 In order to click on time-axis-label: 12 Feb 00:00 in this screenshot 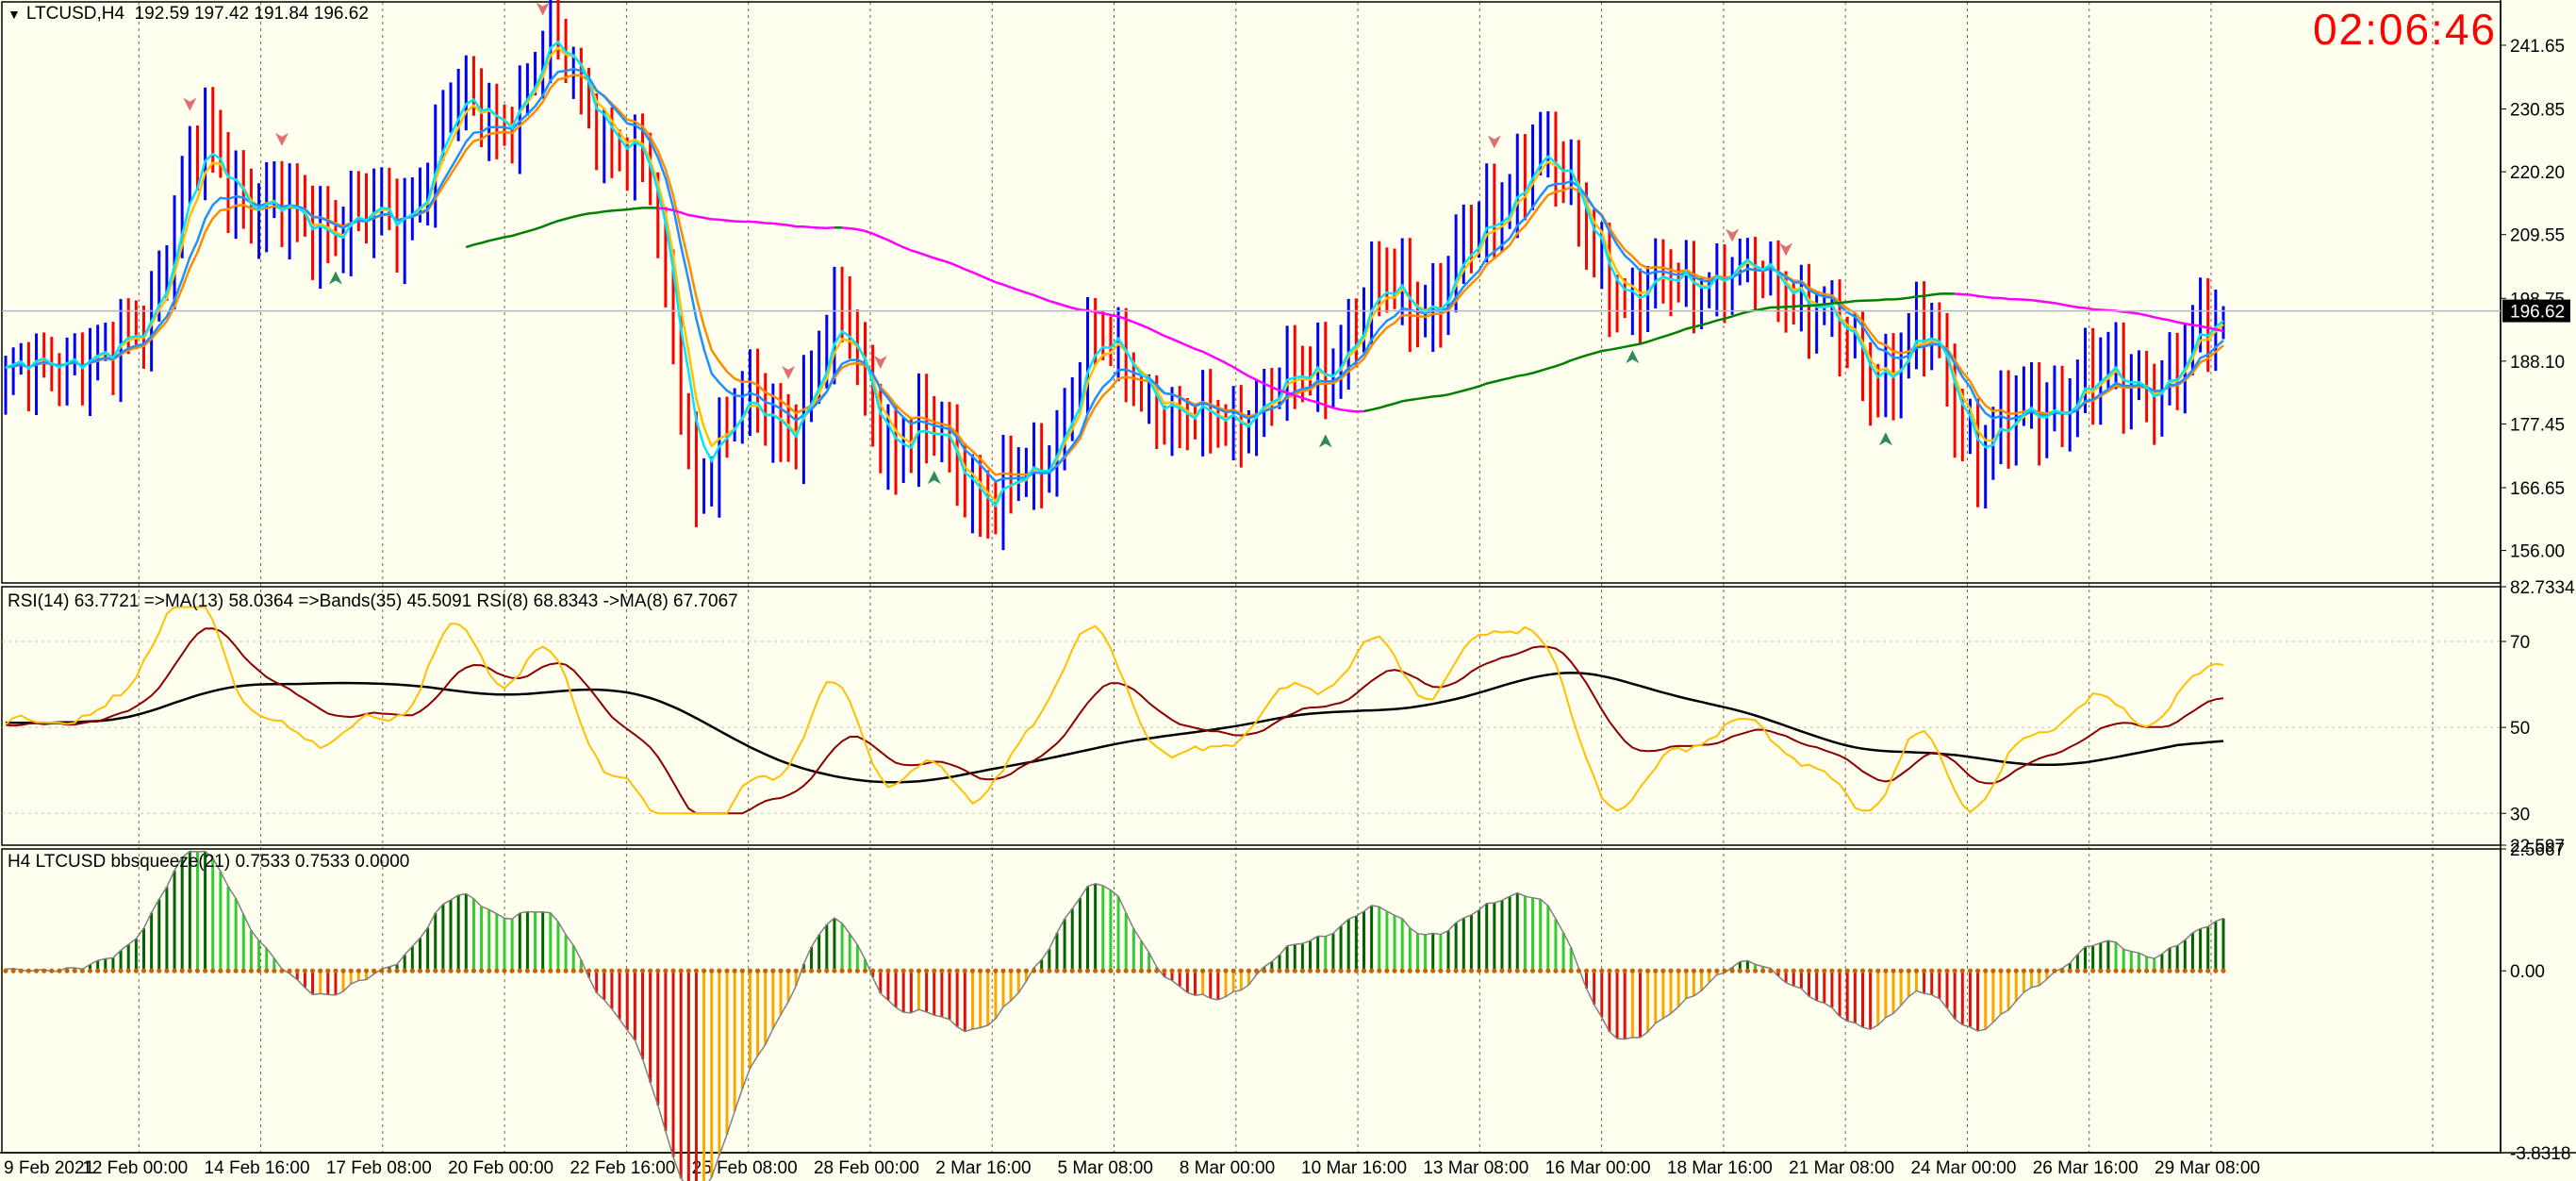, I will do `click(135, 1168)`.